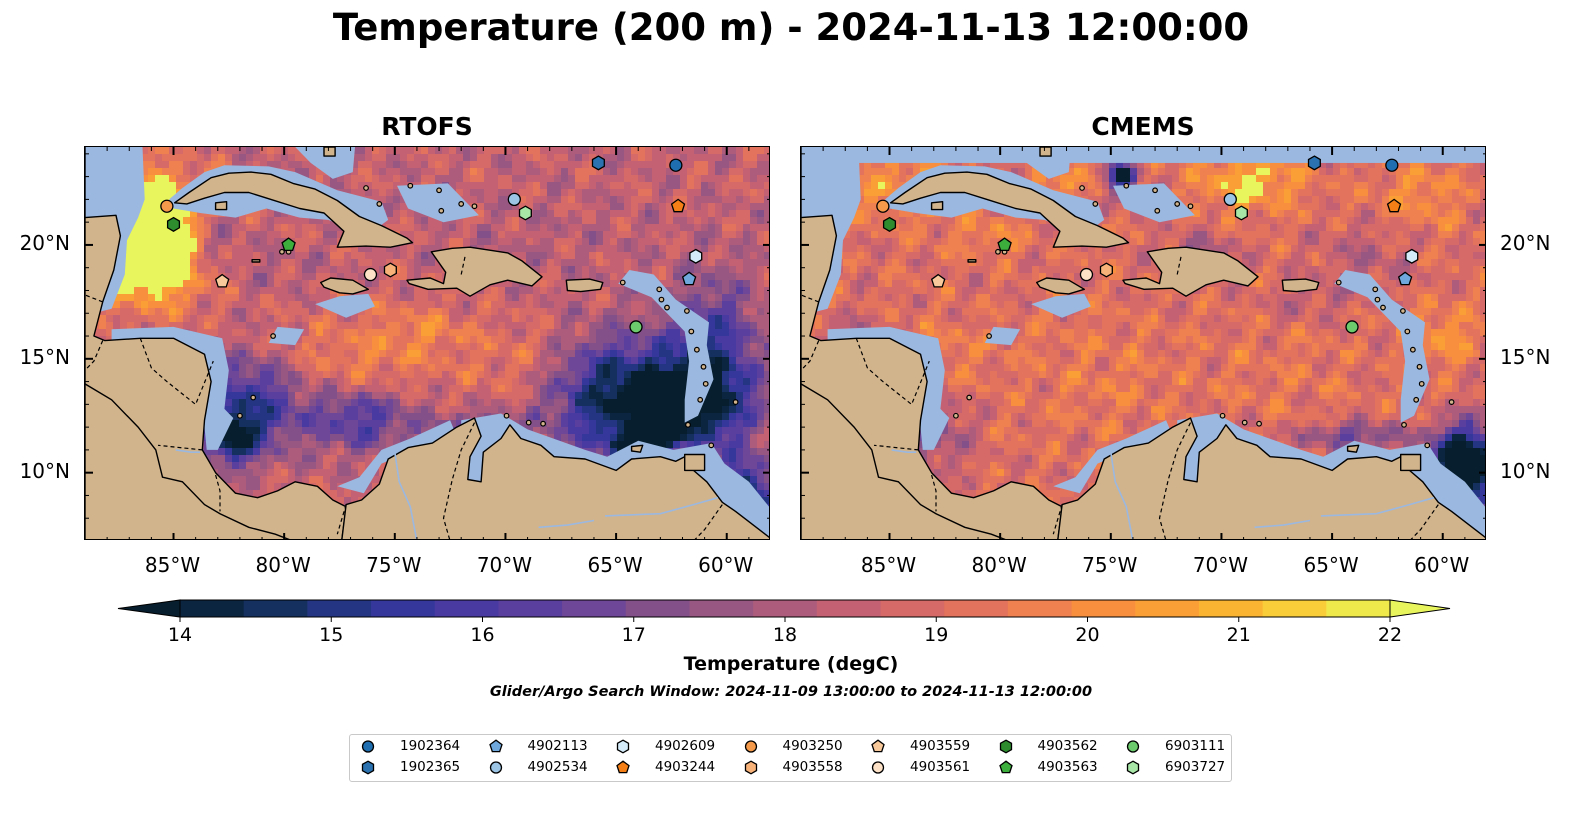  Describe the element at coordinates (1442, 565) in the screenshot. I see `x-tick-label: 60°W` at that location.